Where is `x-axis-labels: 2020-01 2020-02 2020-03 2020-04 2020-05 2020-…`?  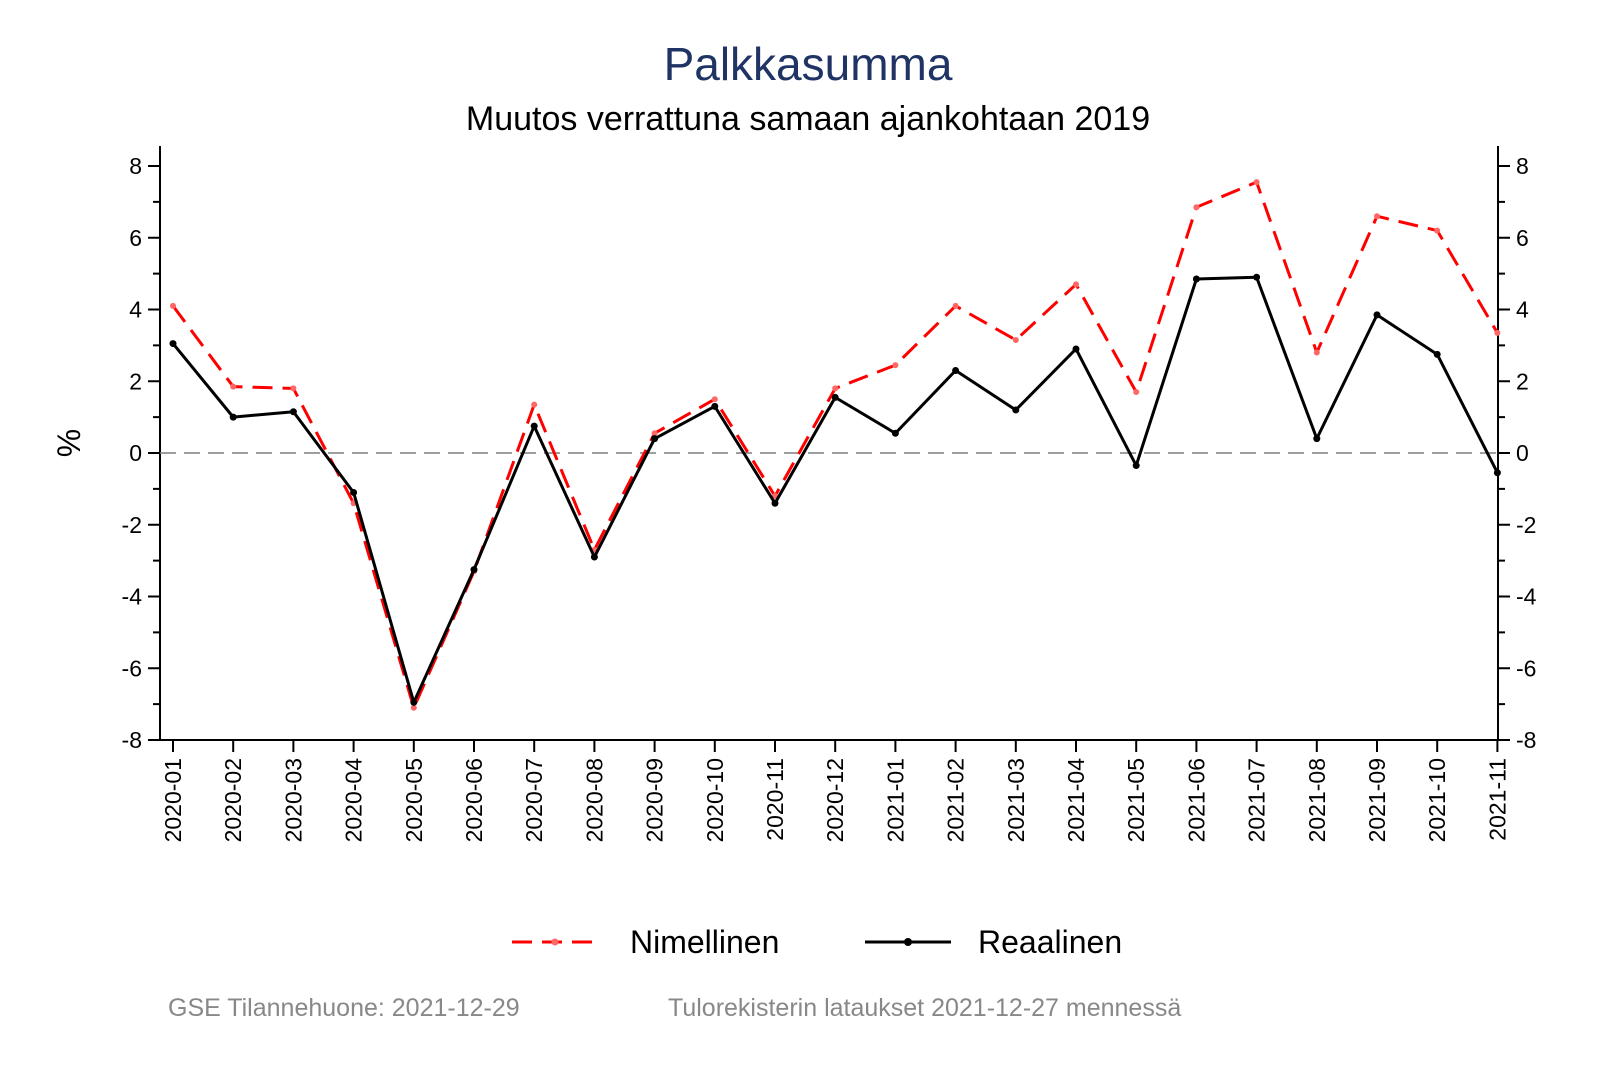 x-axis-labels: 2020-01 2020-02 2020-03 2020-04 2020-05 2020-… is located at coordinates (835, 800).